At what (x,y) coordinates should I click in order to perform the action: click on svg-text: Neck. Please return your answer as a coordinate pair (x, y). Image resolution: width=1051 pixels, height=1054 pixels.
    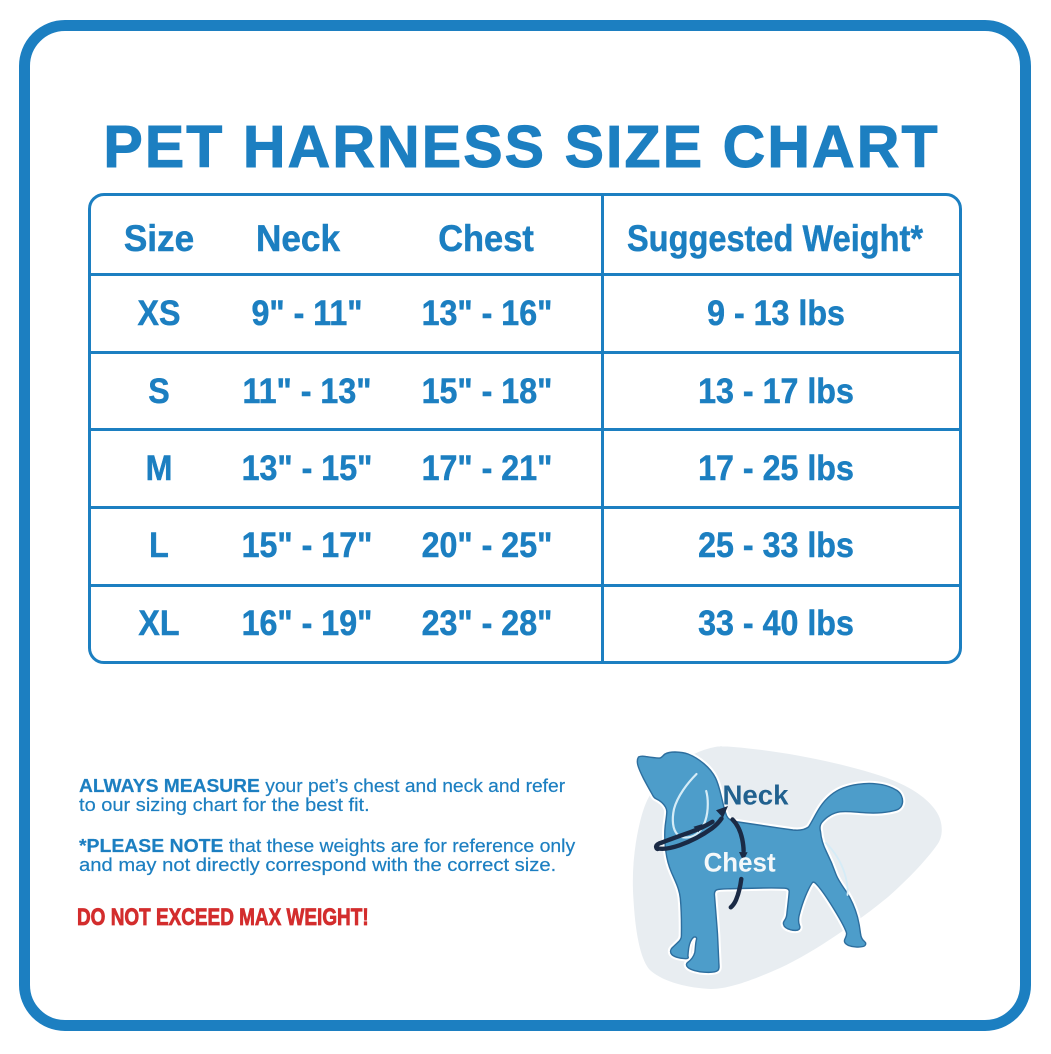
    Looking at the image, I should click on (756, 795).